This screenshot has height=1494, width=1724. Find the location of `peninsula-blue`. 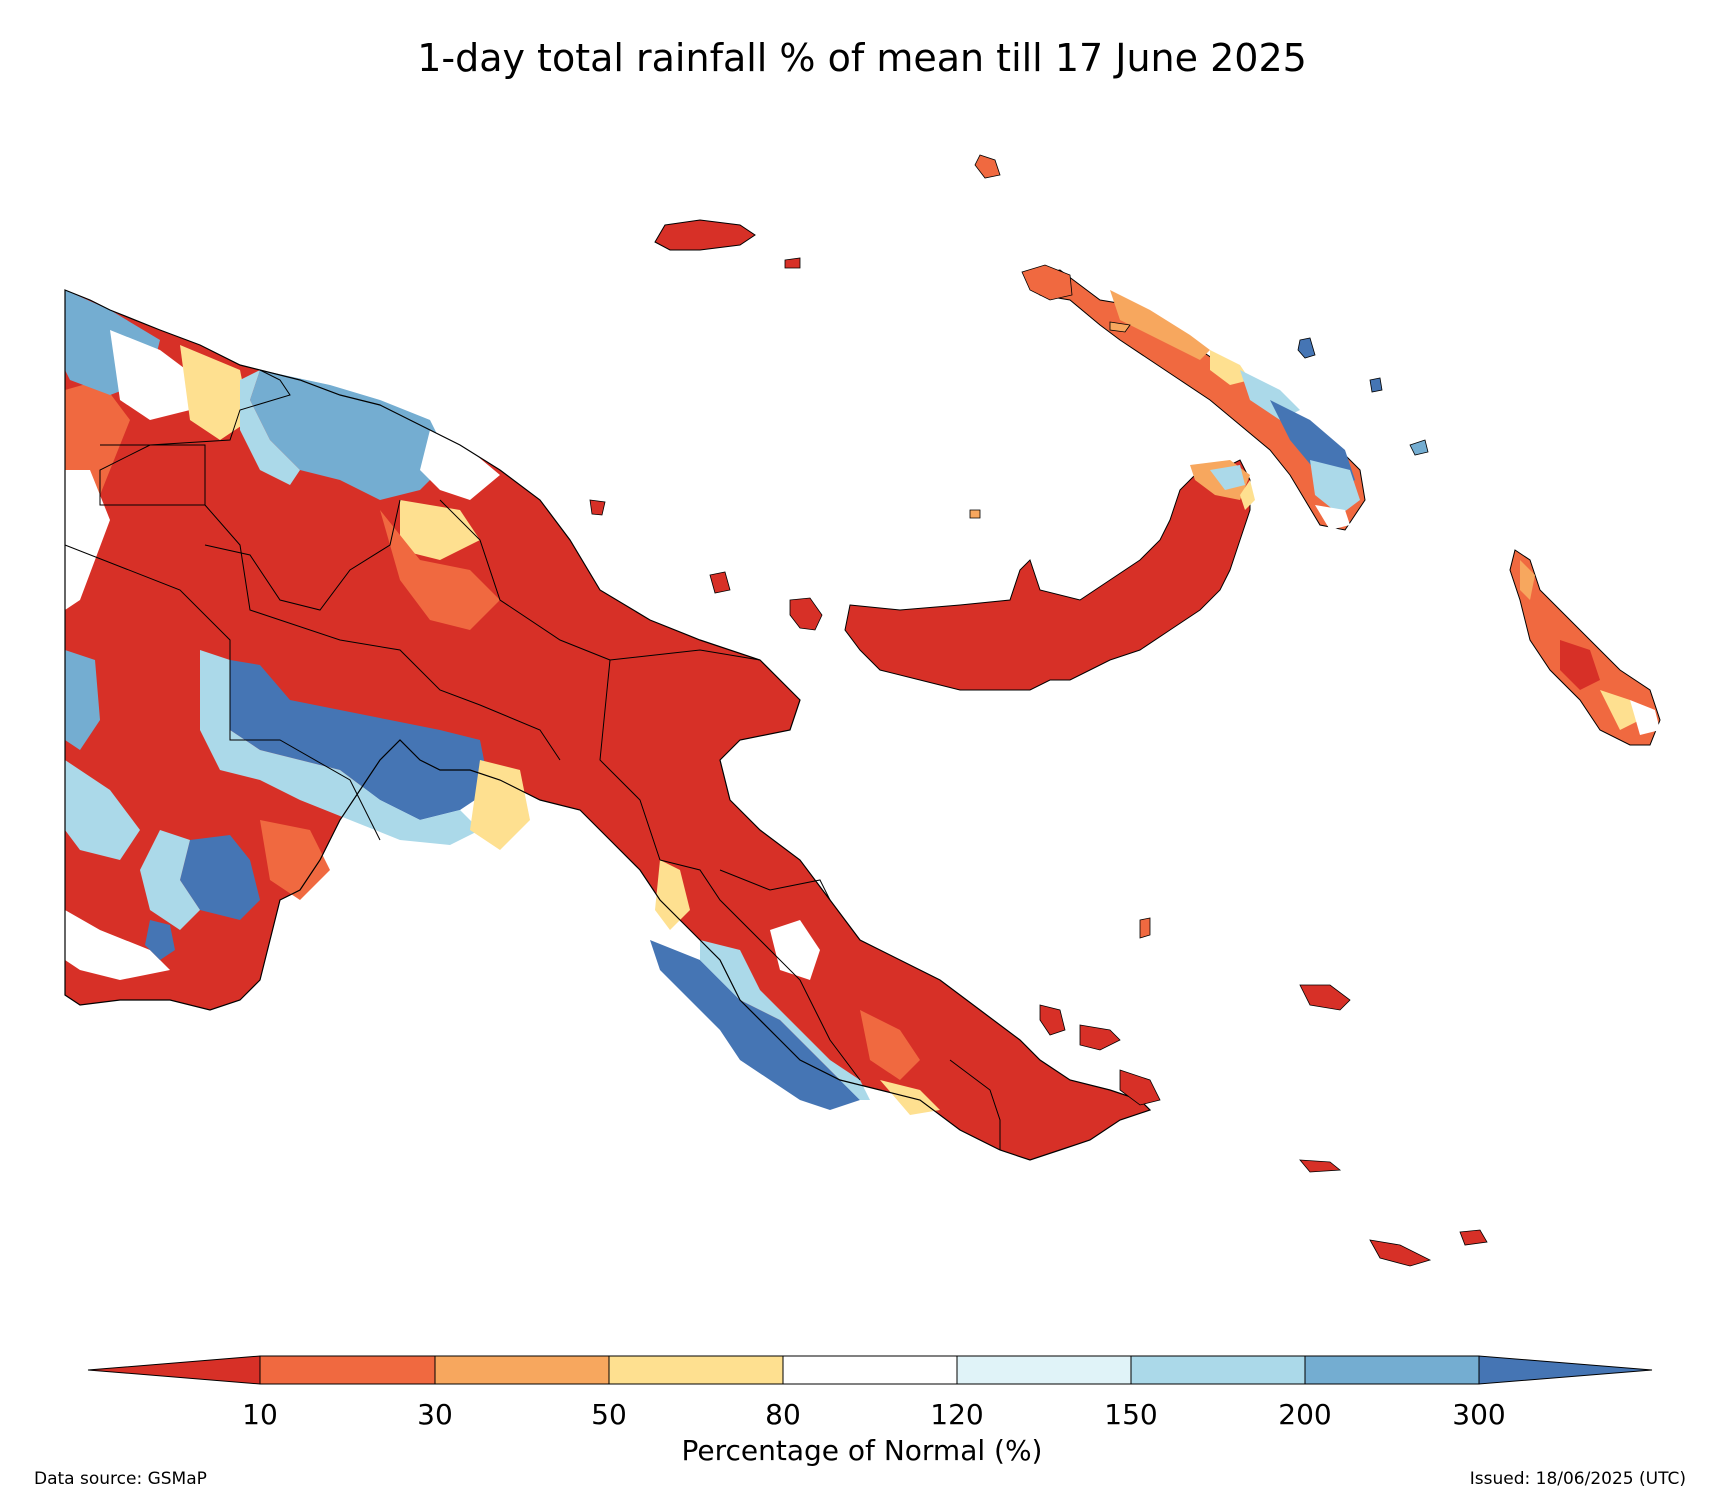

peninsula-blue is located at coordinates (755, 1025).